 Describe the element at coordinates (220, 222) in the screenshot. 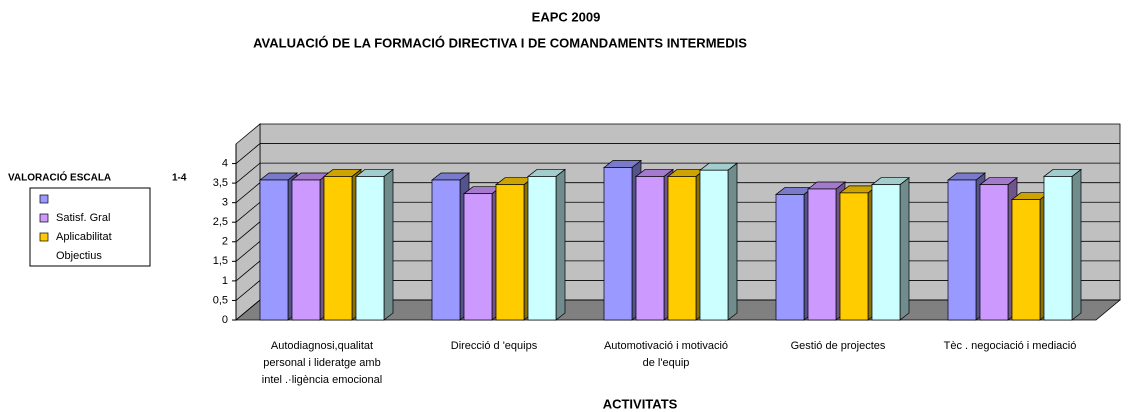

I see `y-tick-label: 2,5` at that location.